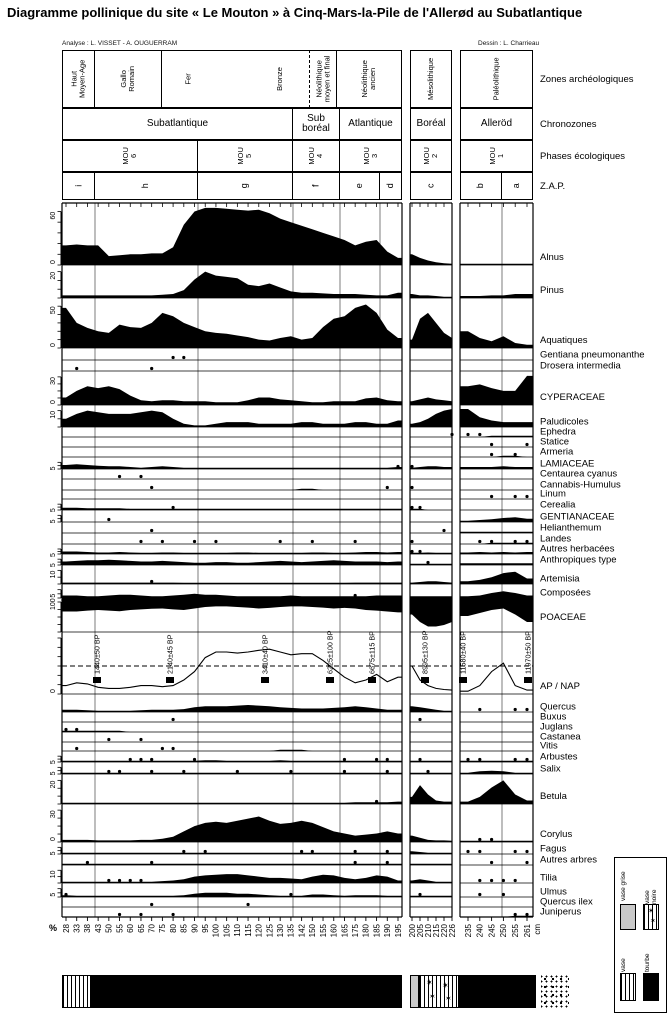 Image resolution: width=670 pixels, height=1015 pixels. I want to click on taxon-centaurea-cyanus-label: Centaurea cyanus, so click(578, 474).